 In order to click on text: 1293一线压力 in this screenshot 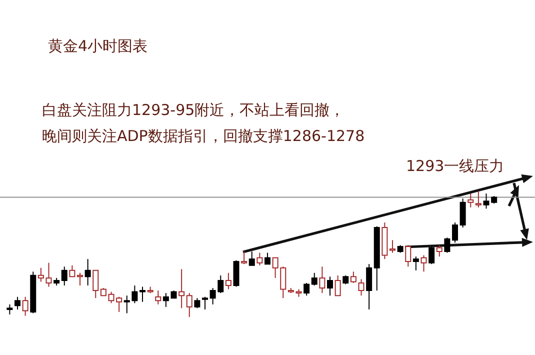, I will do `click(455, 166)`.